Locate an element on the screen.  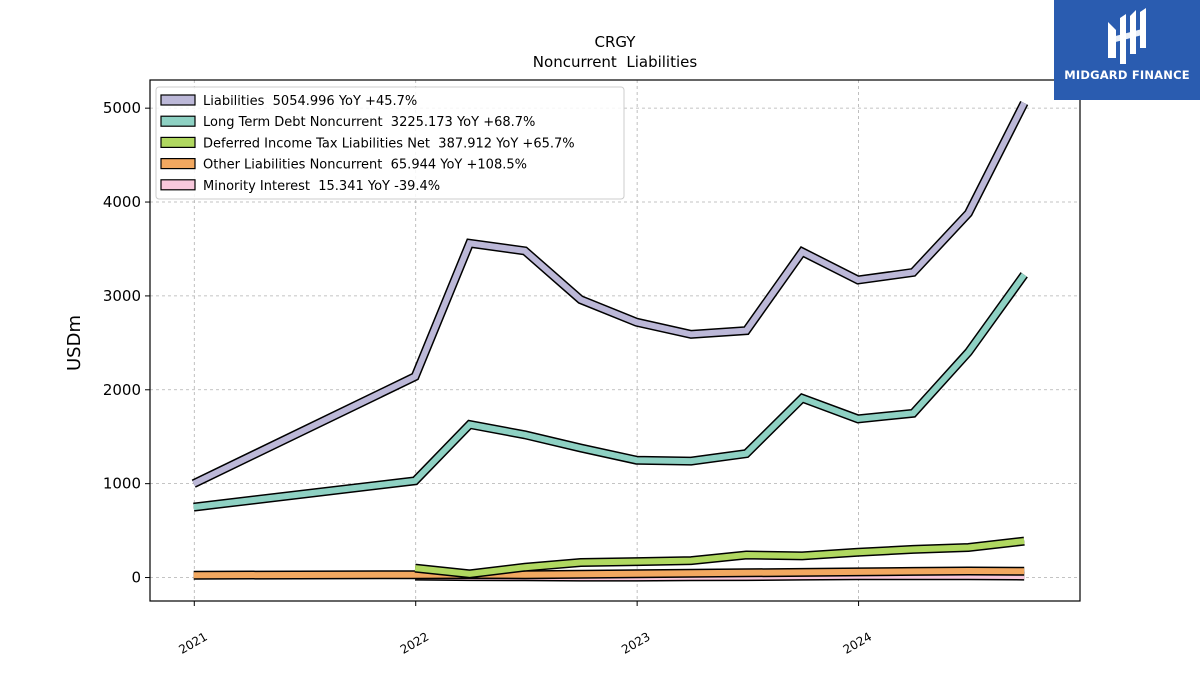
legend-swatch-other-liabilities-noncurrent is located at coordinates (178, 164).